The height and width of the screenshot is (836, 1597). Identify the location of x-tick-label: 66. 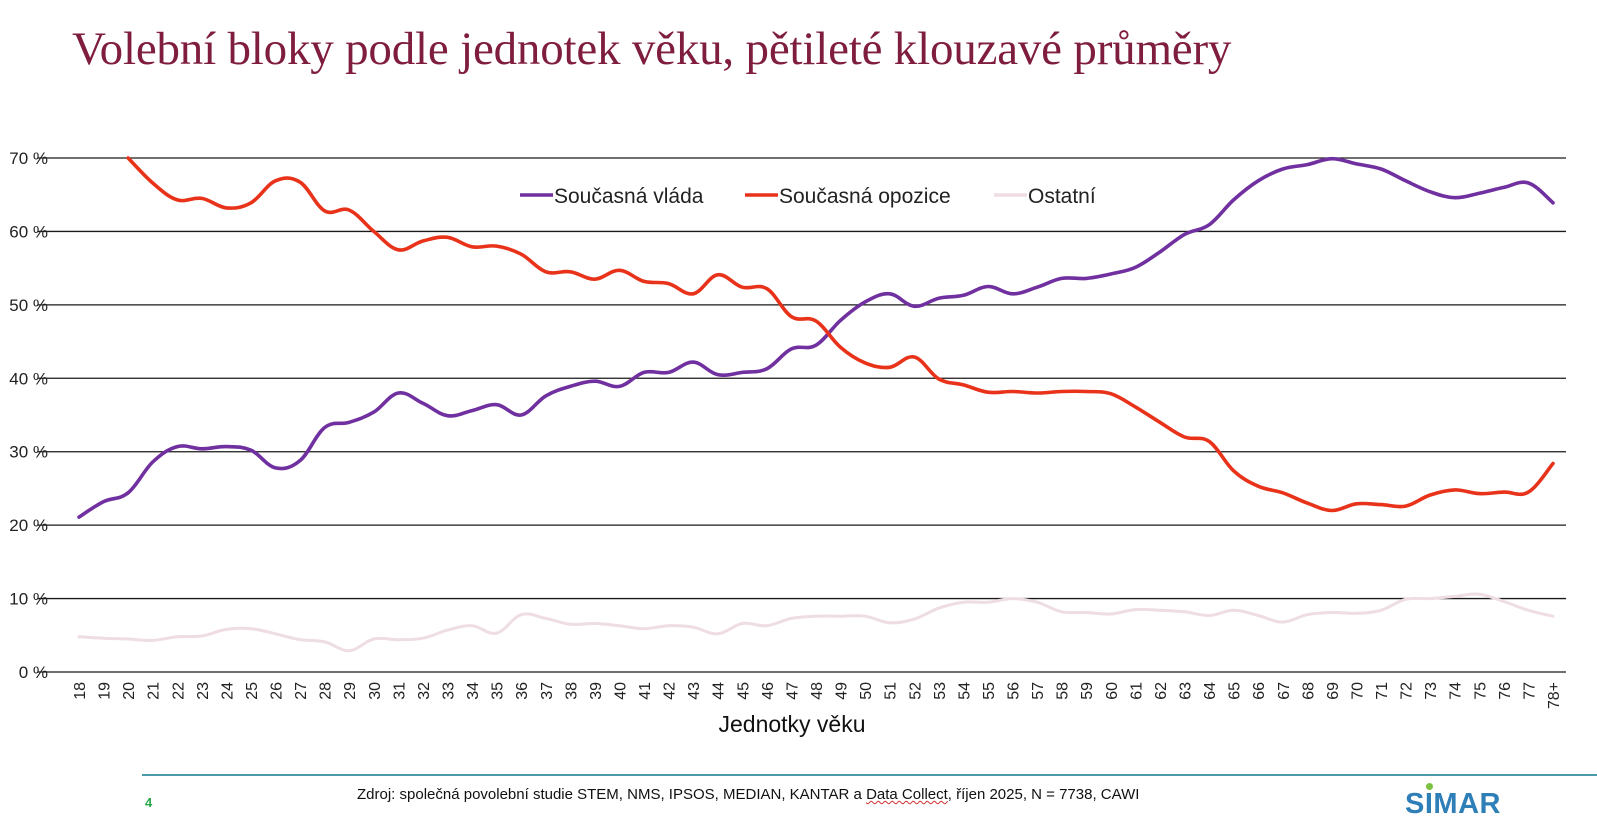
(1259, 691).